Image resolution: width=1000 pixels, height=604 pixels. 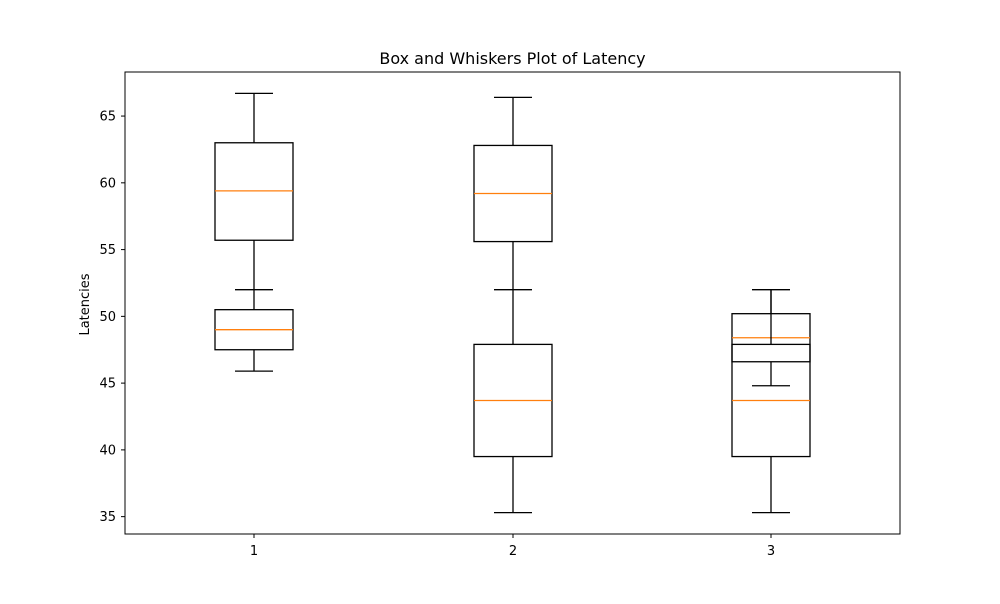 I want to click on box-iqr, so click(x=254, y=191).